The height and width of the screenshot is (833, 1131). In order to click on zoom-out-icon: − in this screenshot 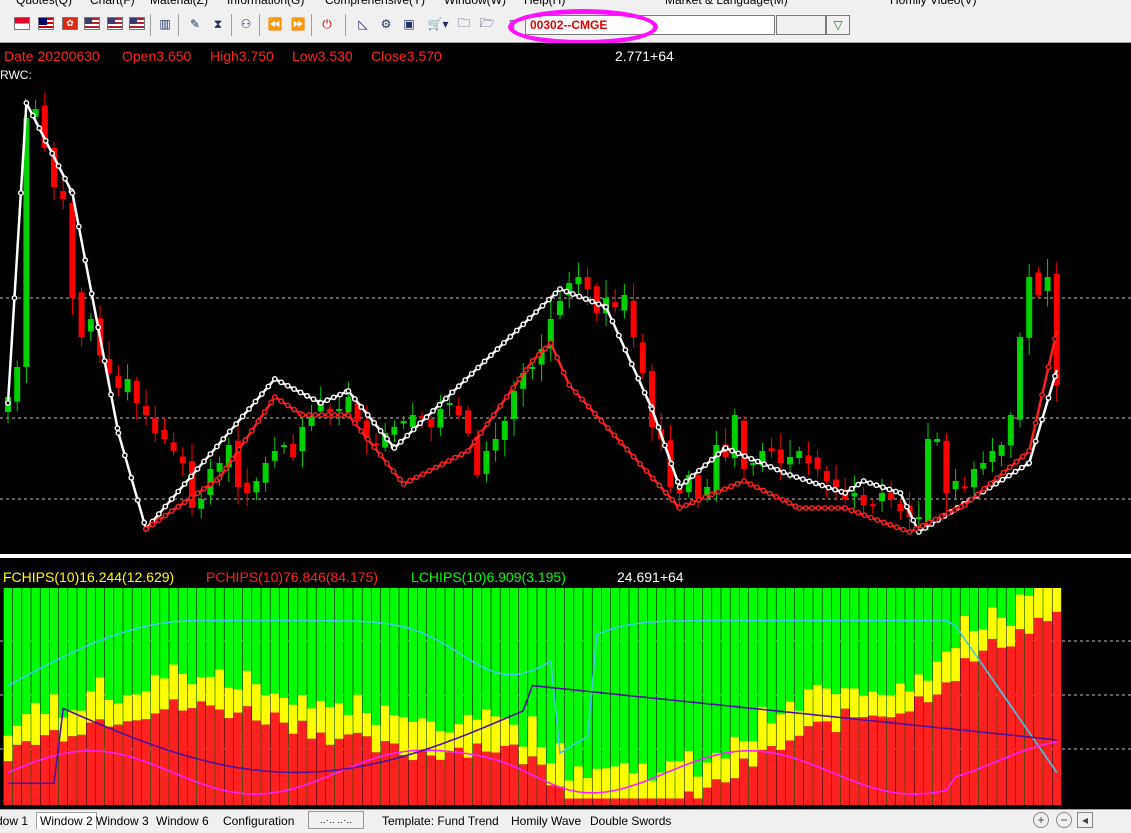, I will do `click(1064, 820)`.